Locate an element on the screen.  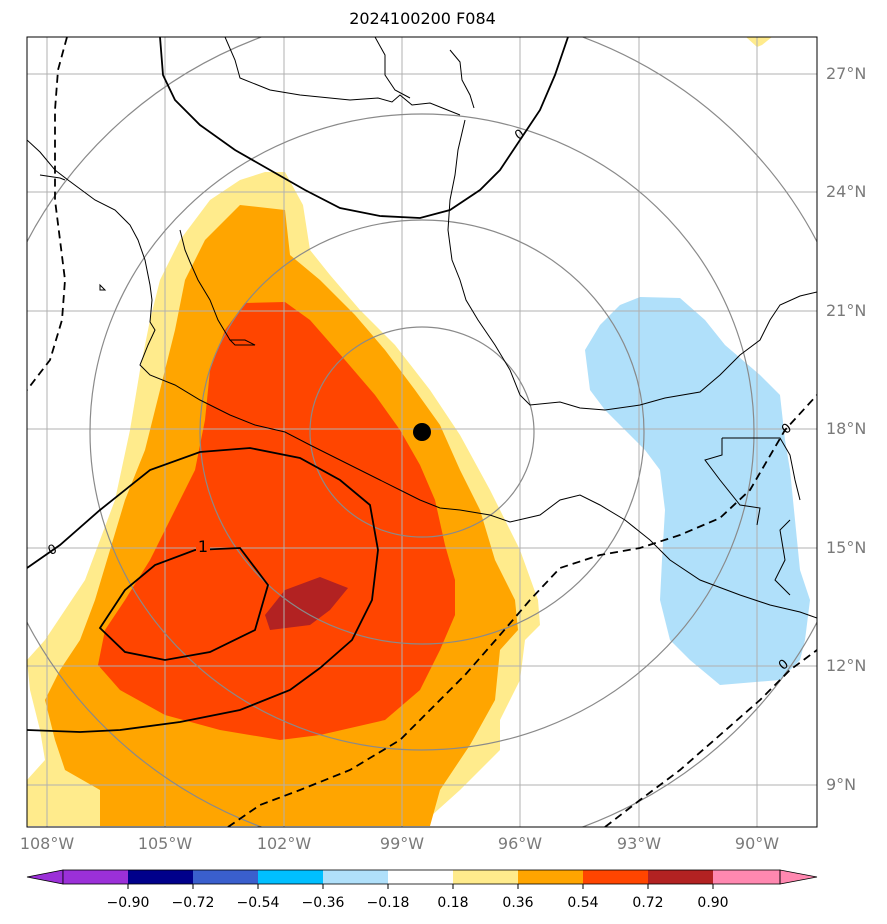
contour-zero-north is located at coordinates (364, 128).